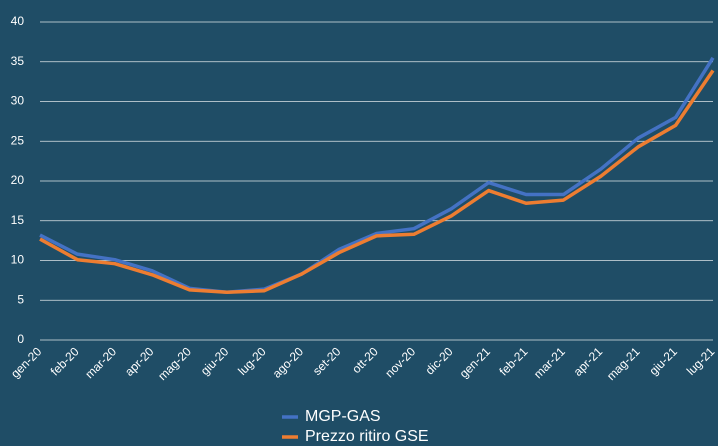 The height and width of the screenshot is (446, 718). I want to click on x-tick-label: nov-20, so click(400, 362).